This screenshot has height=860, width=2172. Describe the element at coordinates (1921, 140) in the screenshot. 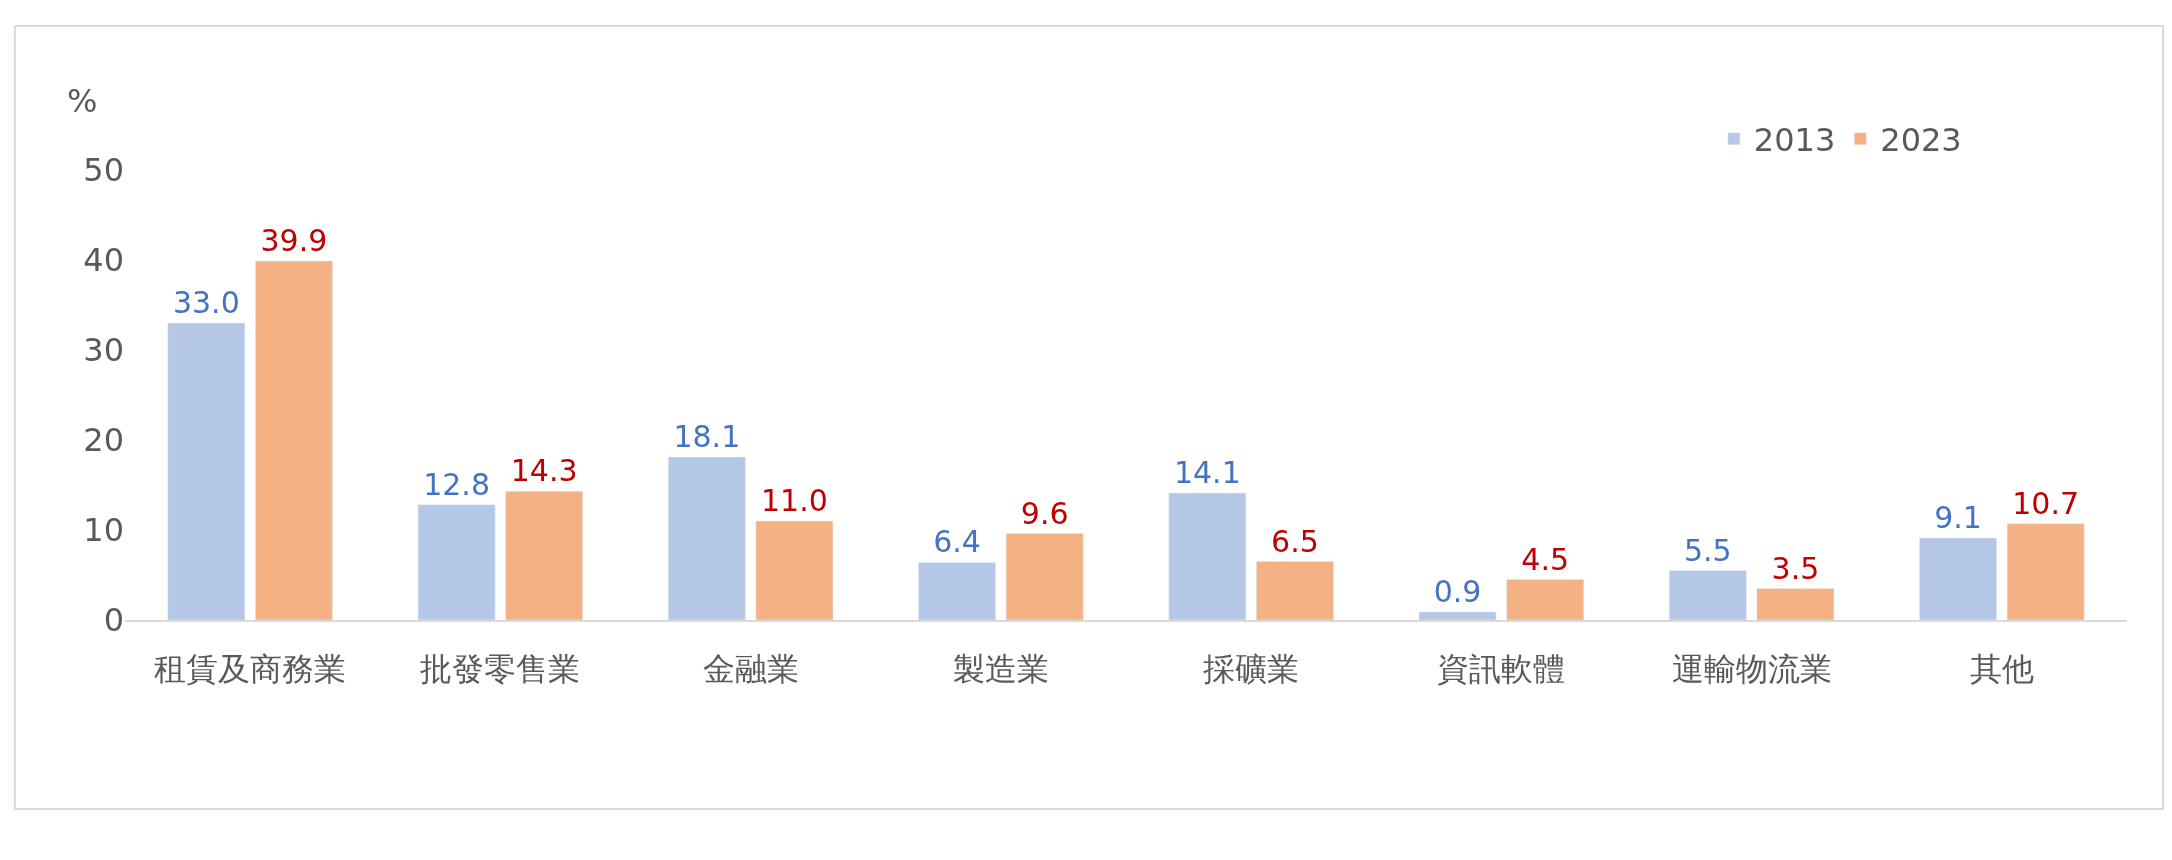

I see `legend-label: 2023` at that location.